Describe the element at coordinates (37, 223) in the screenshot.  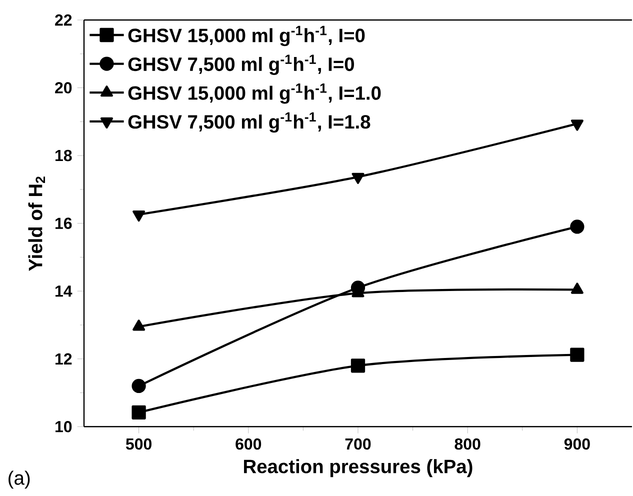
I see `y-axis-title: Yield of H$_{2}$` at that location.